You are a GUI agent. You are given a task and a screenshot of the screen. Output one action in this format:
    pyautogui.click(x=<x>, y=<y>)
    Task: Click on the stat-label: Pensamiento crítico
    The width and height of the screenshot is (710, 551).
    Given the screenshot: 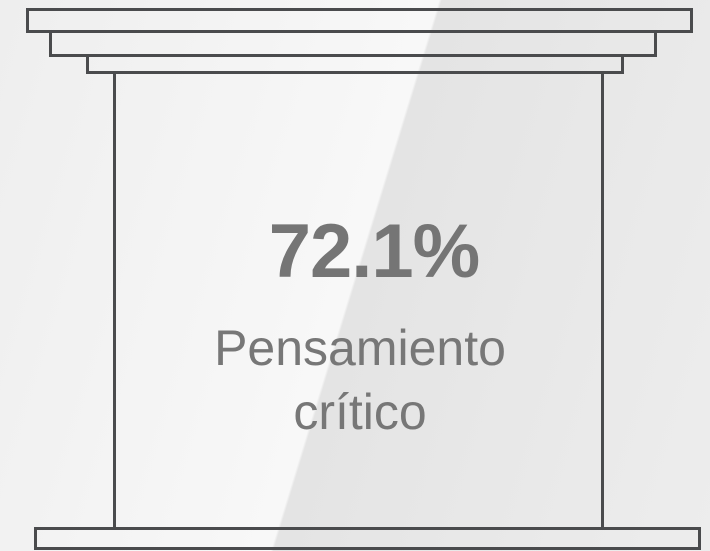 What is the action you would take?
    pyautogui.click(x=360, y=380)
    